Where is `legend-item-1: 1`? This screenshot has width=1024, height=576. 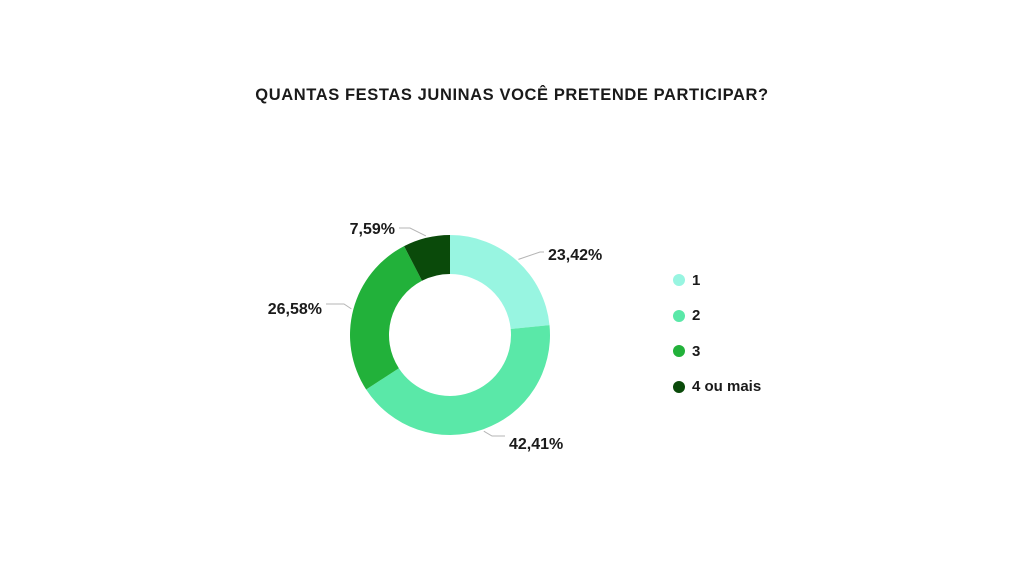
legend-item-1: 1 is located at coordinates (717, 280).